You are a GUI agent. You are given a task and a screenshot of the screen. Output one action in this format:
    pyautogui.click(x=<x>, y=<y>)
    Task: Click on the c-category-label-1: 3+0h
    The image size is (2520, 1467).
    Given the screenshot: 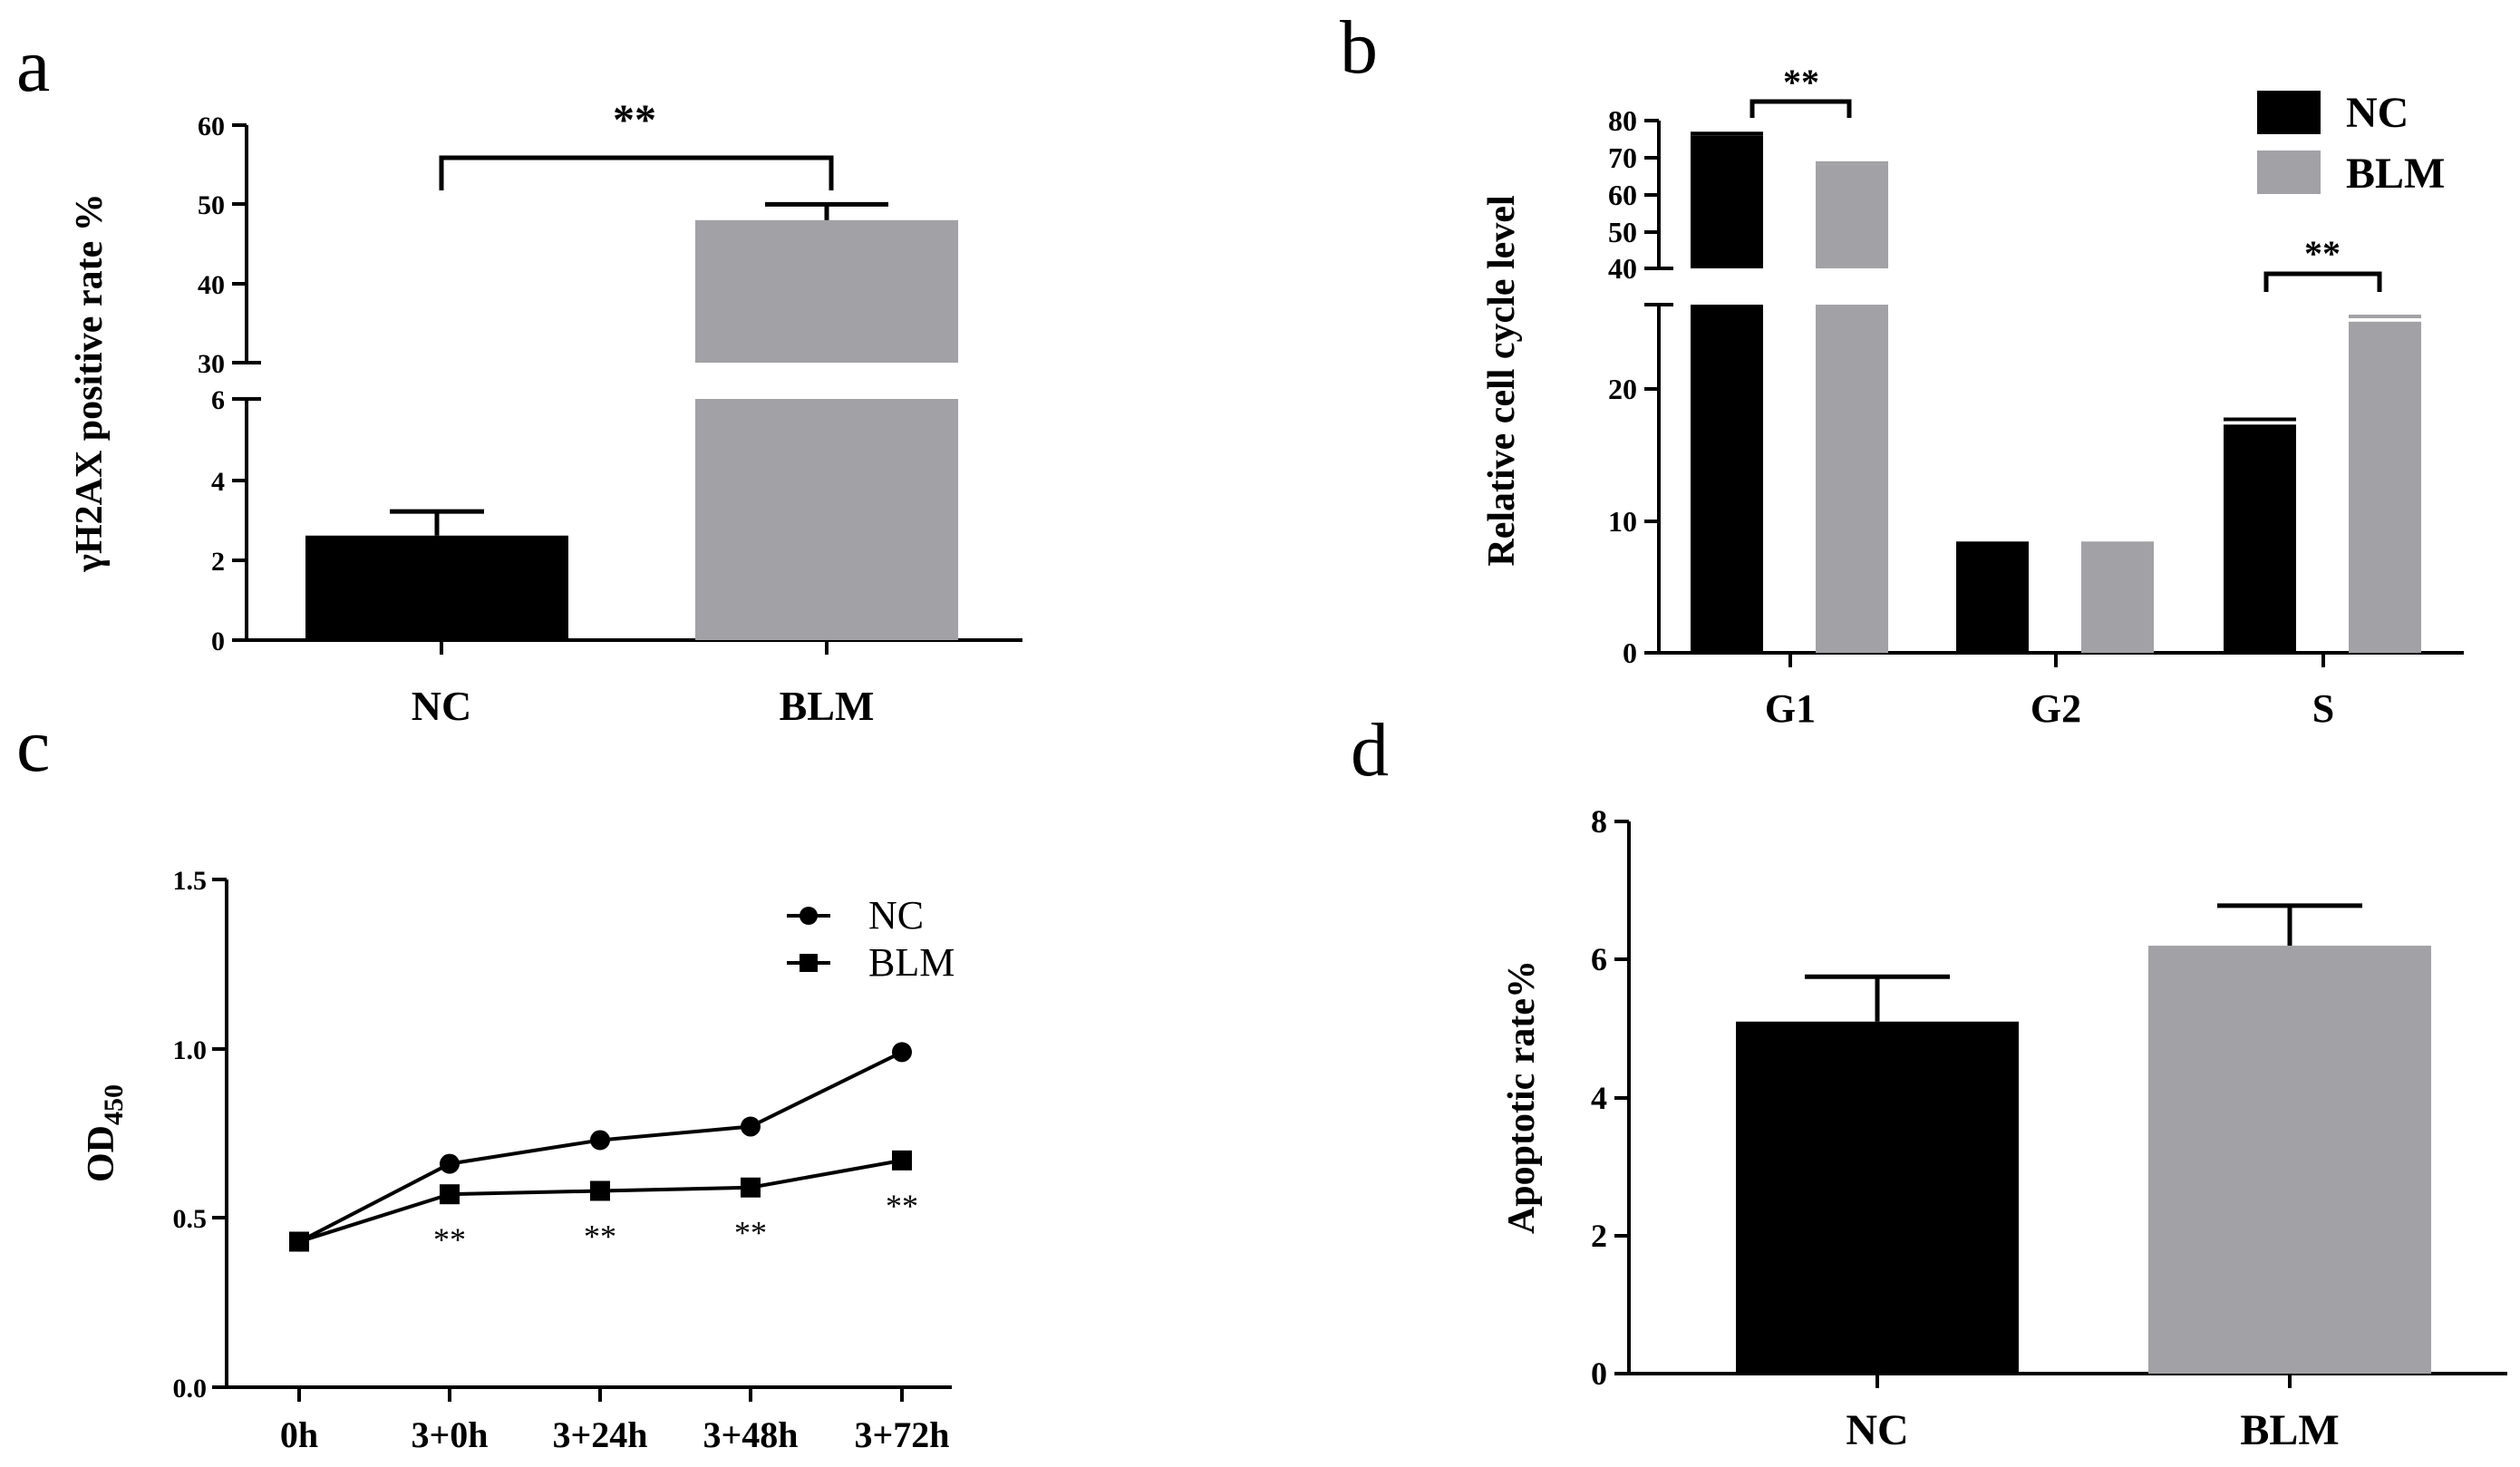 What is the action you would take?
    pyautogui.click(x=450, y=1434)
    